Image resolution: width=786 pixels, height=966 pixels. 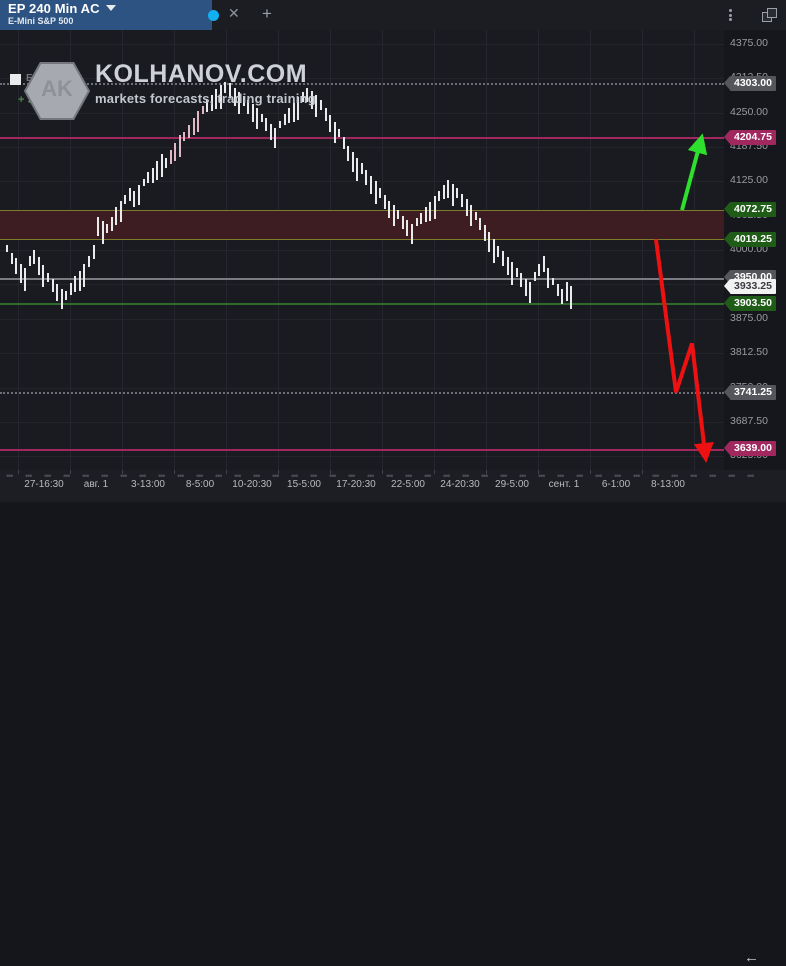 What do you see at coordinates (750, 392) in the screenshot?
I see `price-marker-tag: 3741.25` at bounding box center [750, 392].